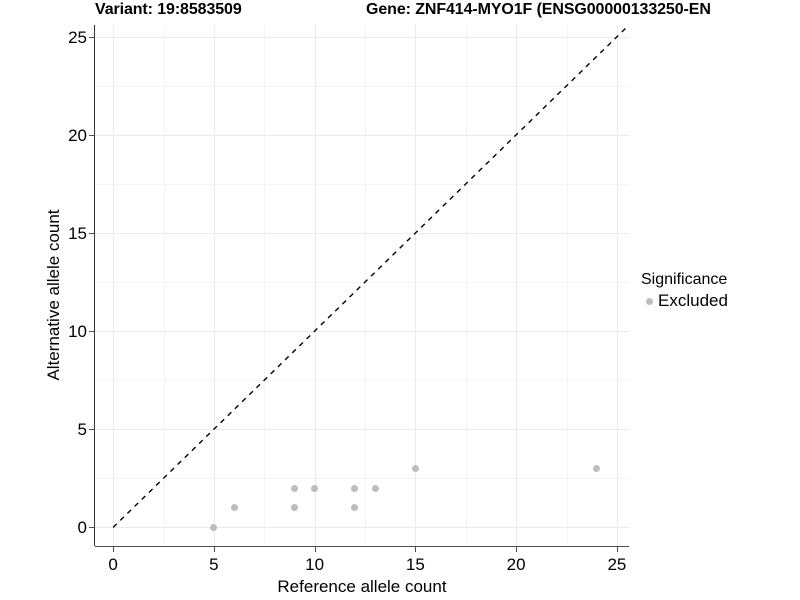  I want to click on y-axis-tick-label: 25, so click(77, 37).